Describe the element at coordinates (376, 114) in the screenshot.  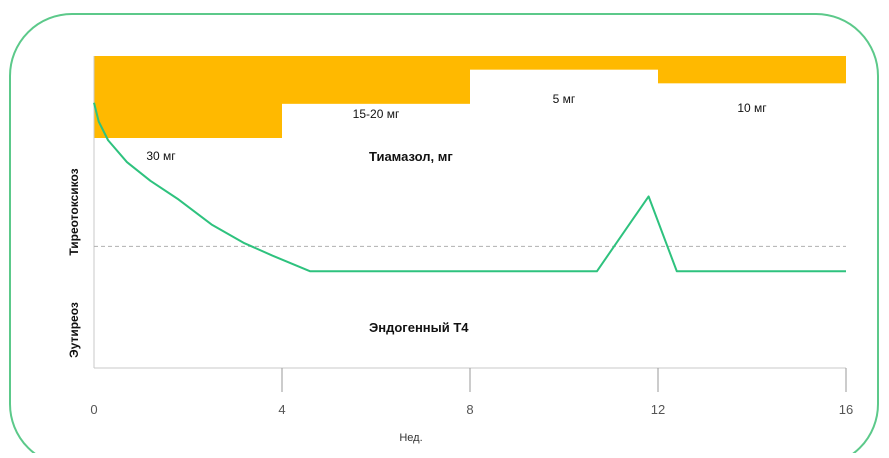
I see `dose-label-1: 15-20 мг` at that location.